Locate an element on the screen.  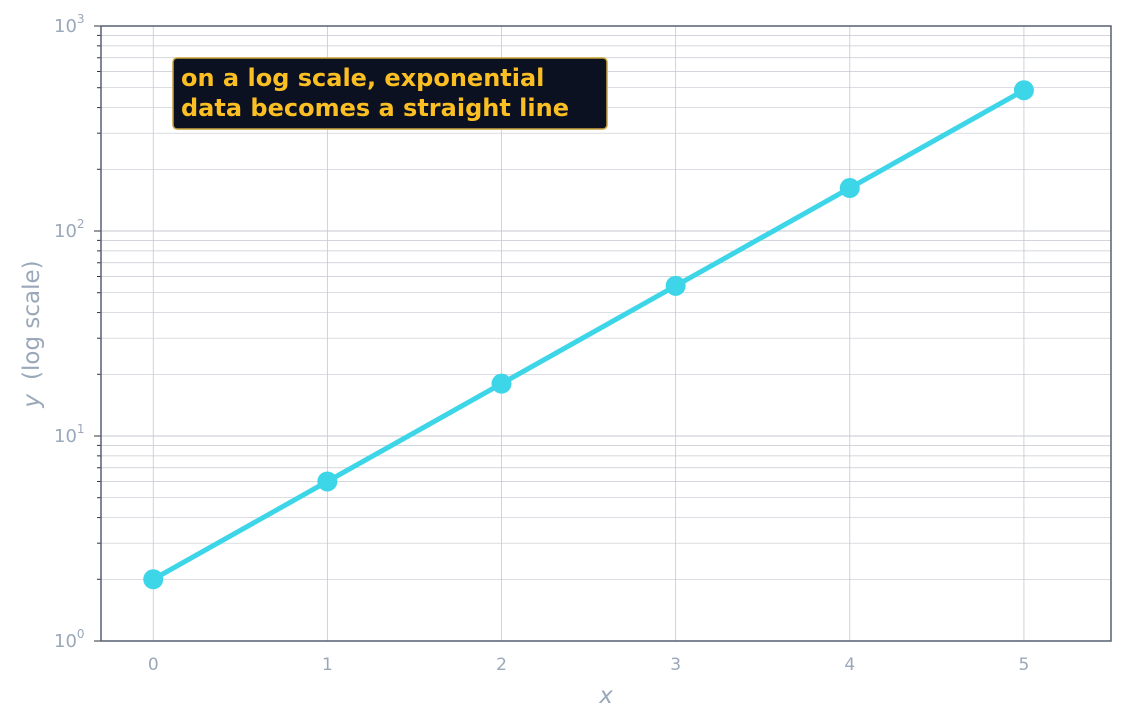
annotation-box is located at coordinates (390, 93).